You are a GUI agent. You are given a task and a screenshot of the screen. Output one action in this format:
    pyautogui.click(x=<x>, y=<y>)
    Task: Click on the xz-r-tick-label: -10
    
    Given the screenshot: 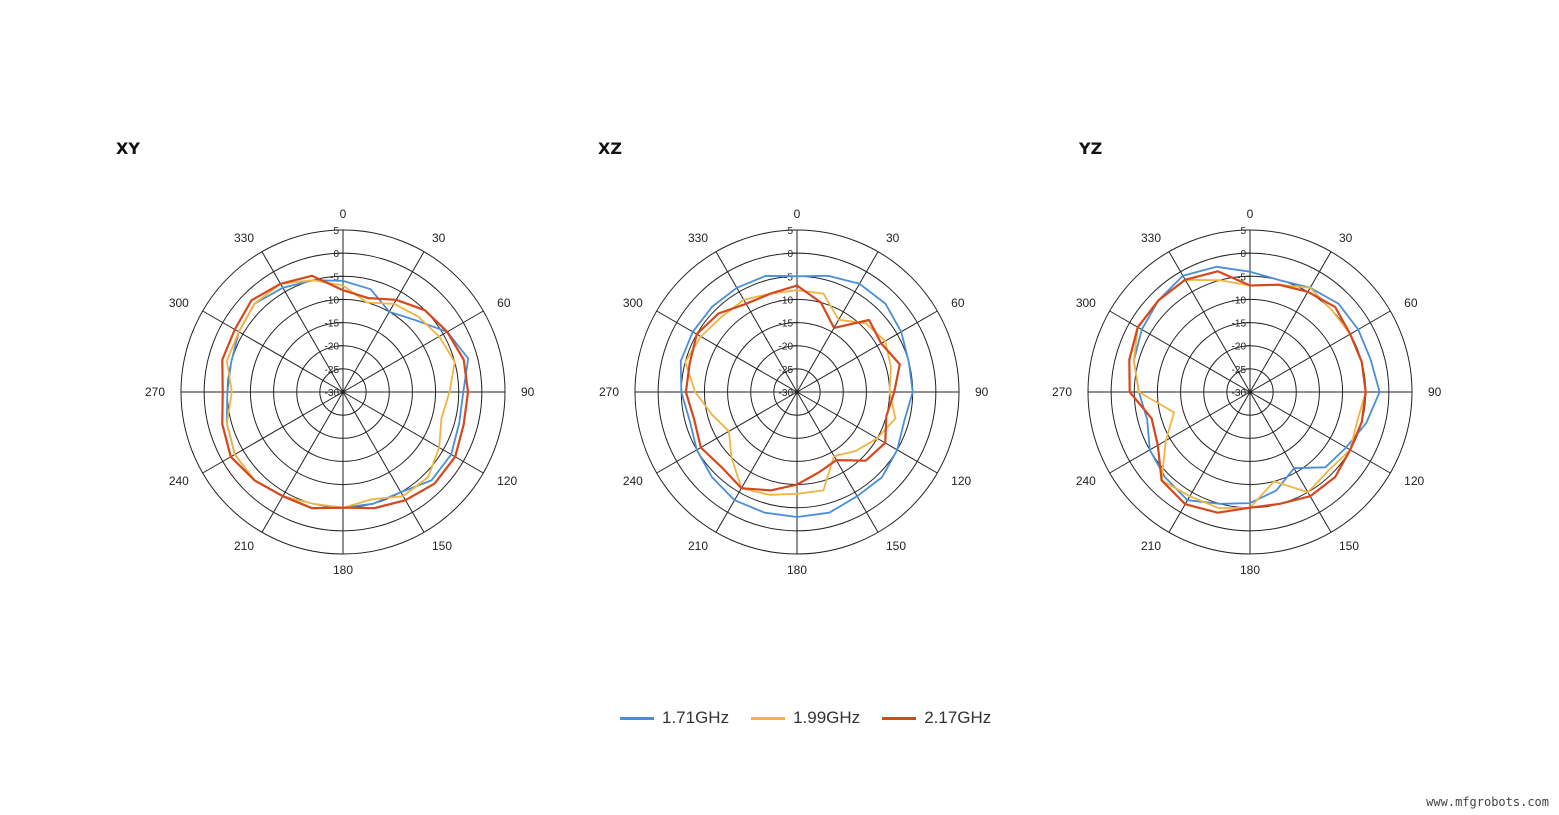 What is the action you would take?
    pyautogui.click(x=786, y=300)
    